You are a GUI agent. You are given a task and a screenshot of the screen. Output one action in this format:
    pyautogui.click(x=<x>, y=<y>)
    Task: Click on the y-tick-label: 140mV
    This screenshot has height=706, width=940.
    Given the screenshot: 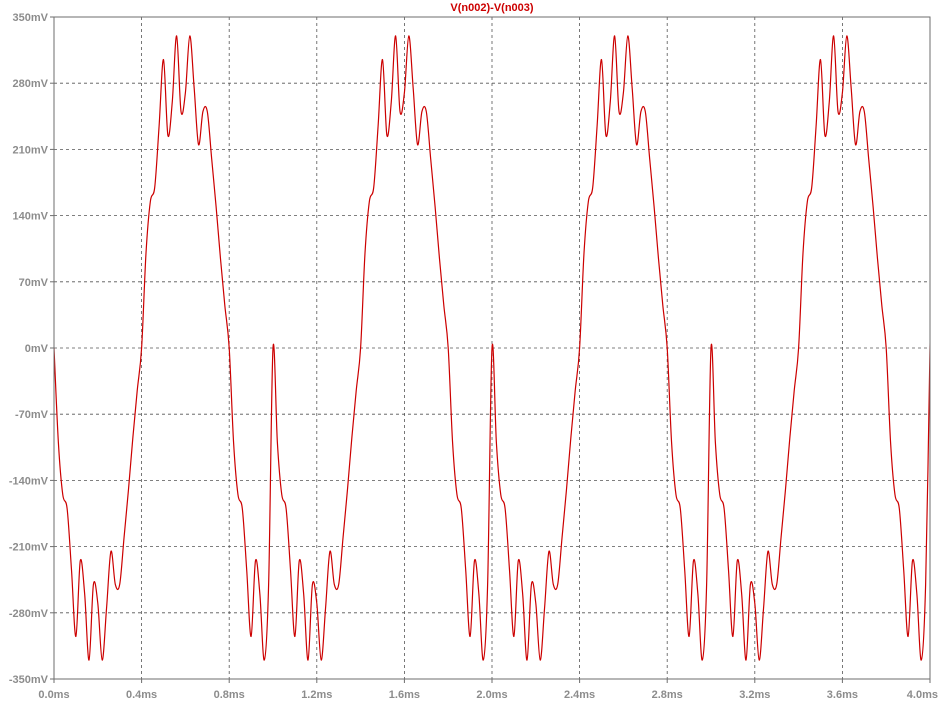 What is the action you would take?
    pyautogui.click(x=31, y=217)
    